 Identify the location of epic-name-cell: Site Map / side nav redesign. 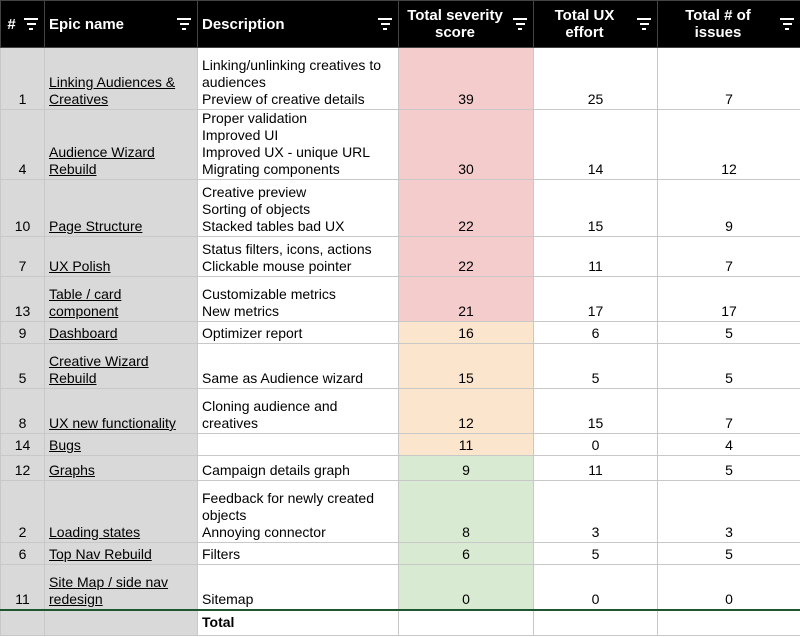
(121, 587).